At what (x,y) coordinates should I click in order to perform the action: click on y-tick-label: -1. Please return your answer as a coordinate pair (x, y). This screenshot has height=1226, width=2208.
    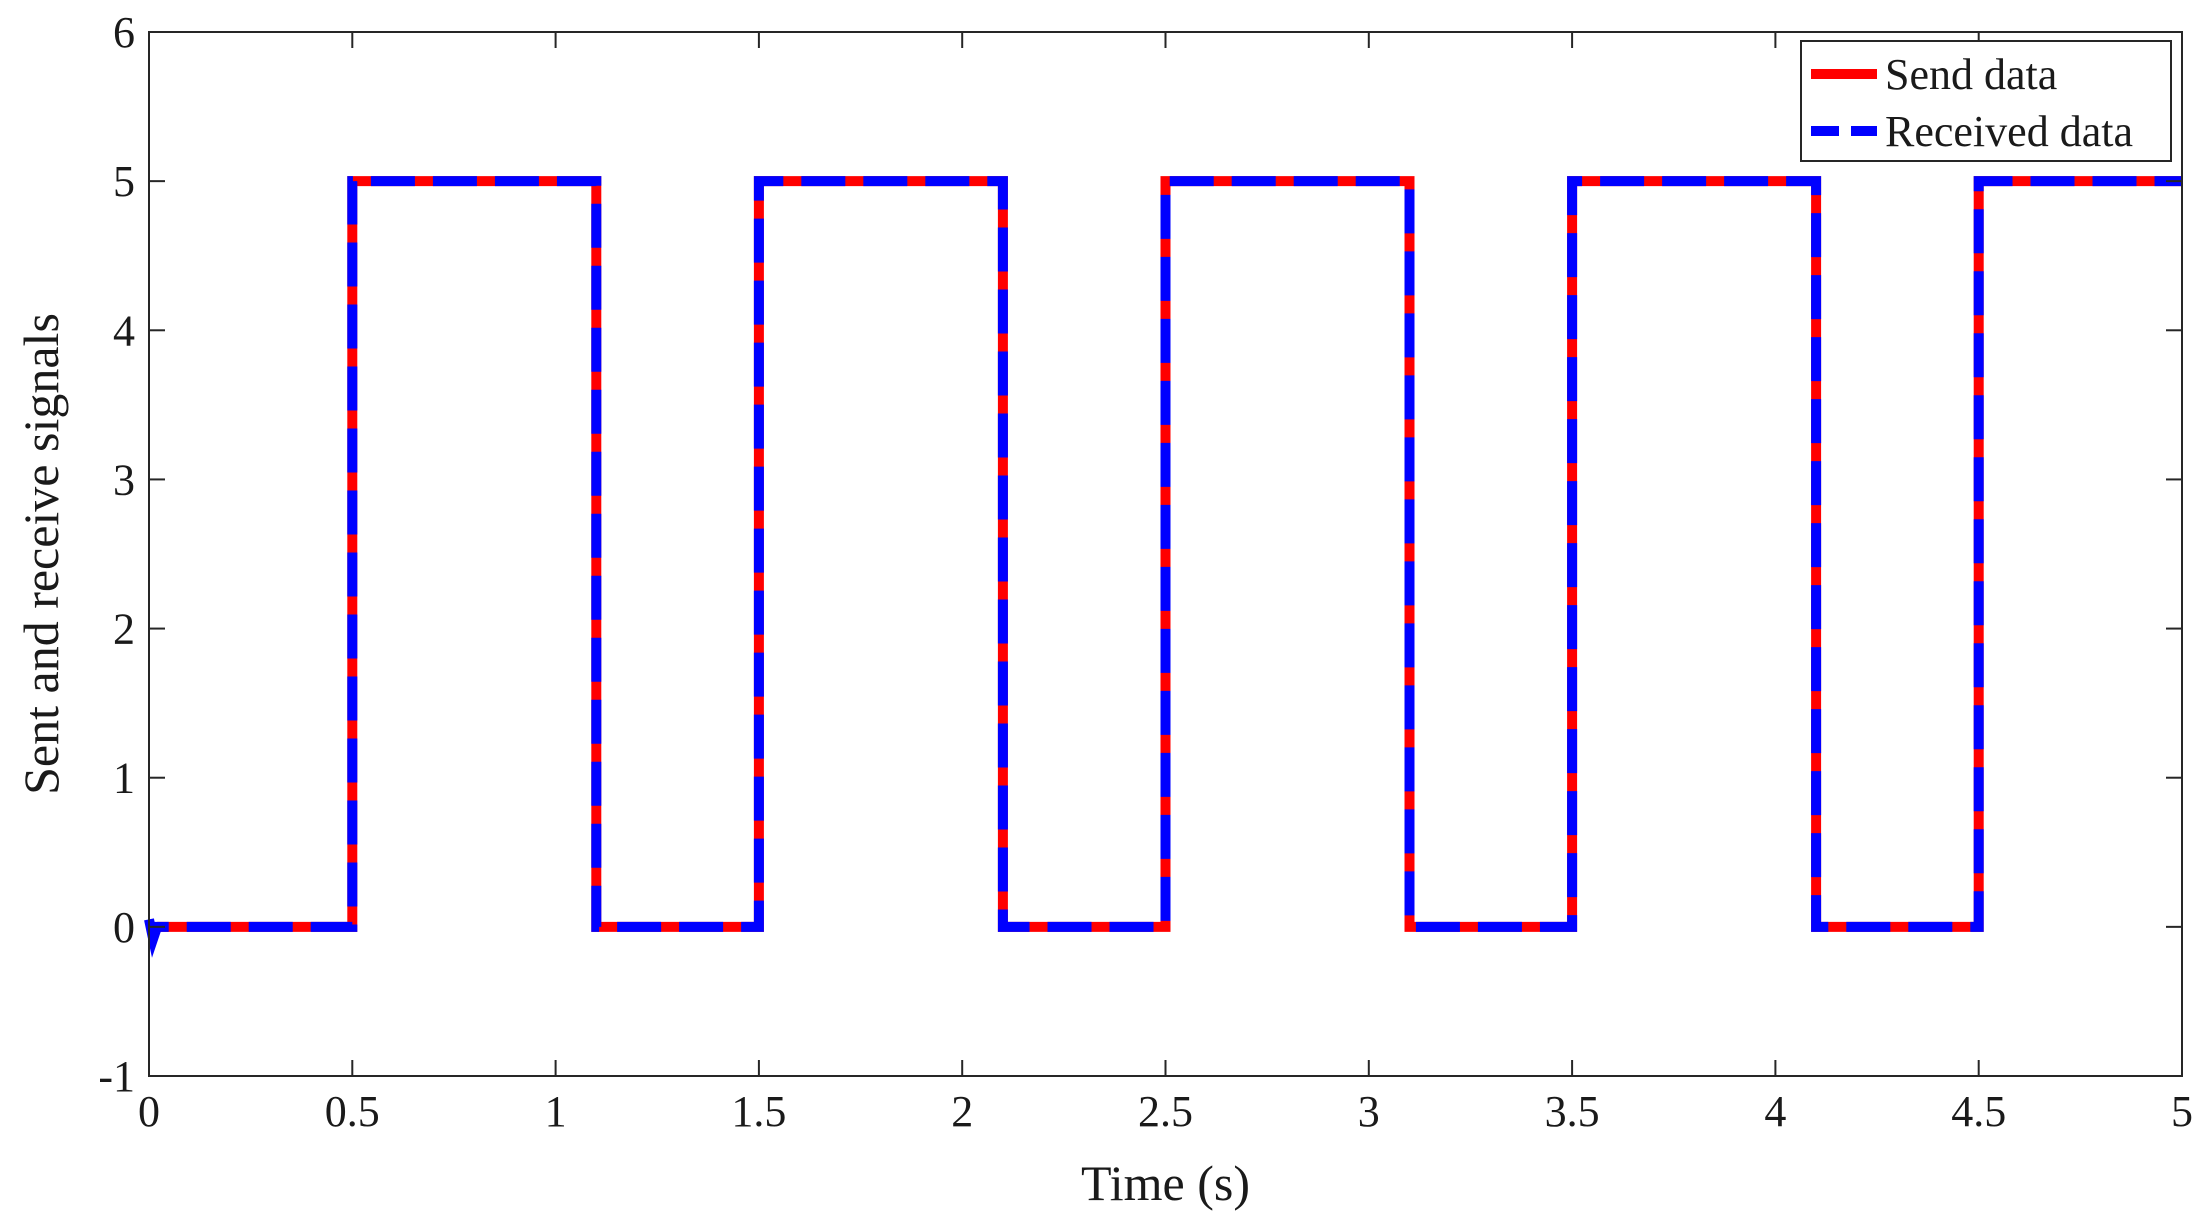
    Looking at the image, I should click on (116, 1076).